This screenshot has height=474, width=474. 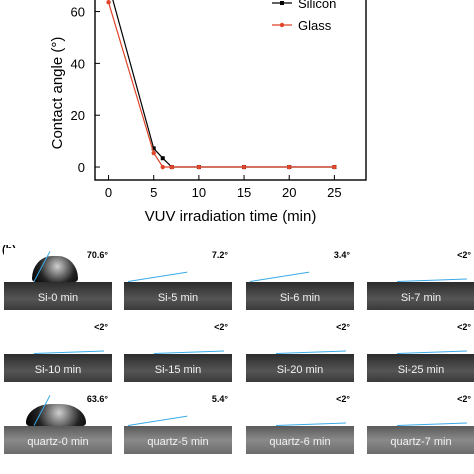 I want to click on legend-label-0: Silicon, so click(x=317, y=5).